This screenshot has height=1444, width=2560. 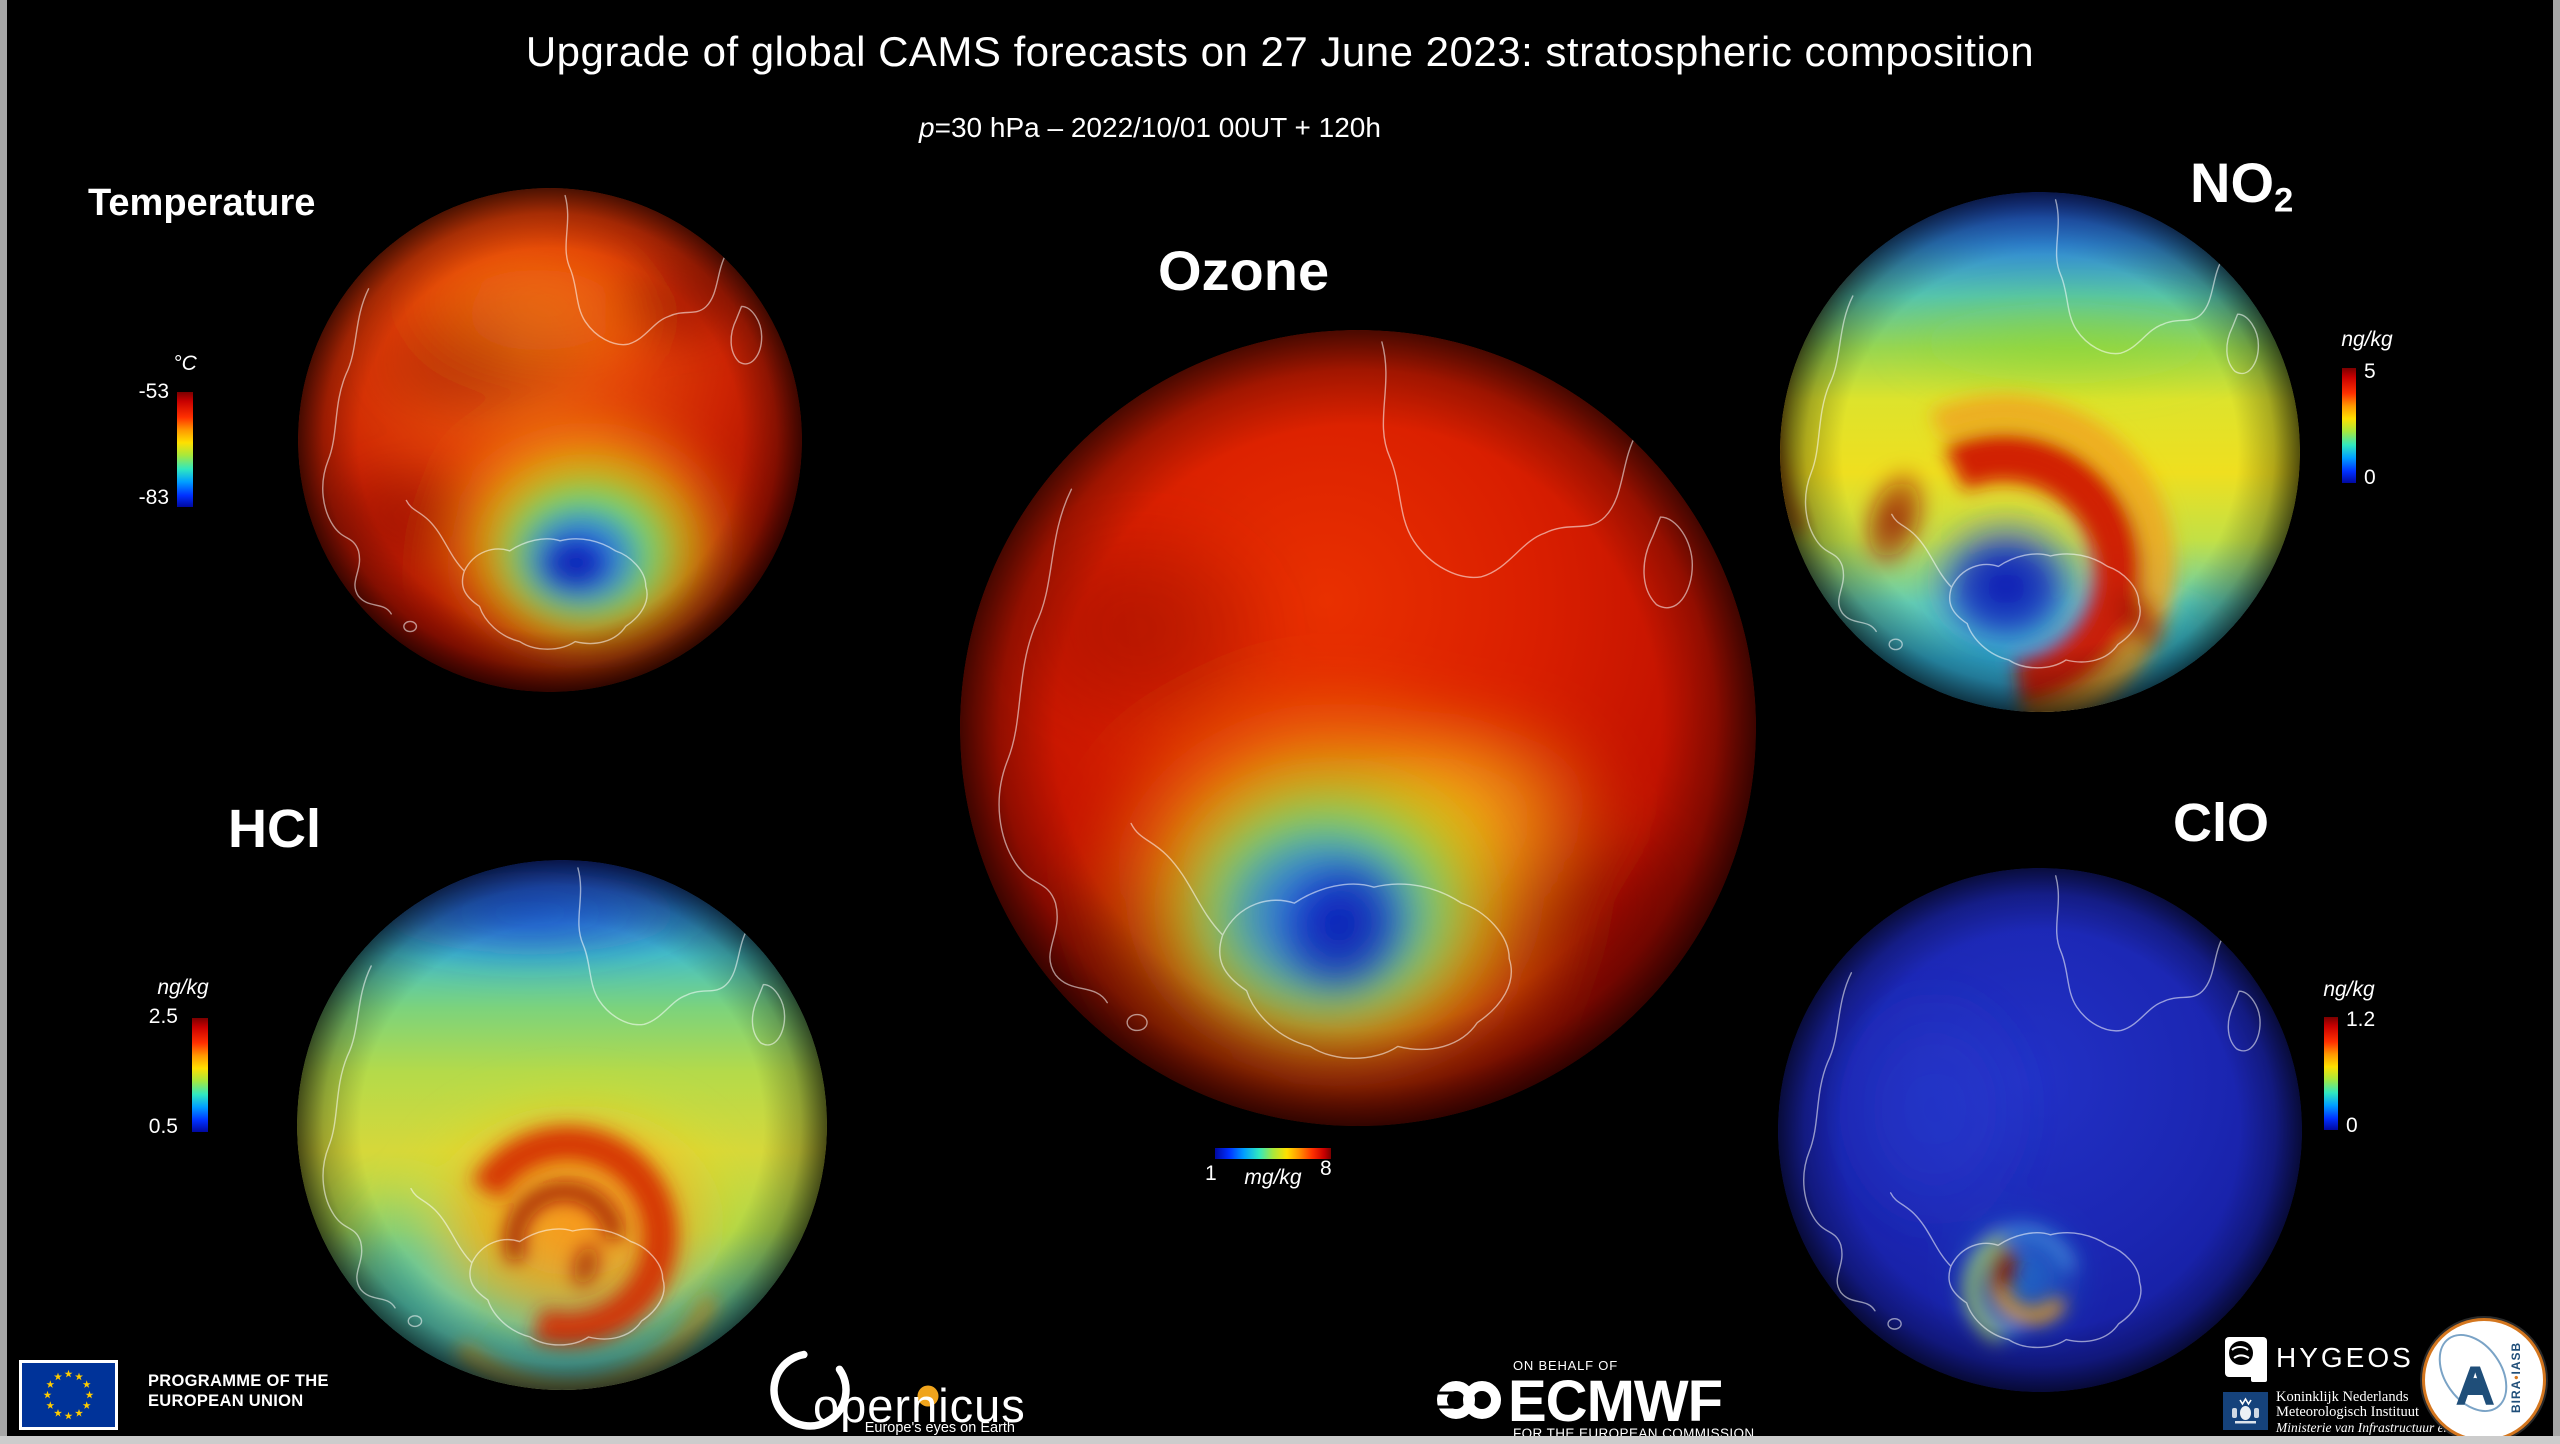 What do you see at coordinates (2556, 722) in the screenshot?
I see `slide-frame-right` at bounding box center [2556, 722].